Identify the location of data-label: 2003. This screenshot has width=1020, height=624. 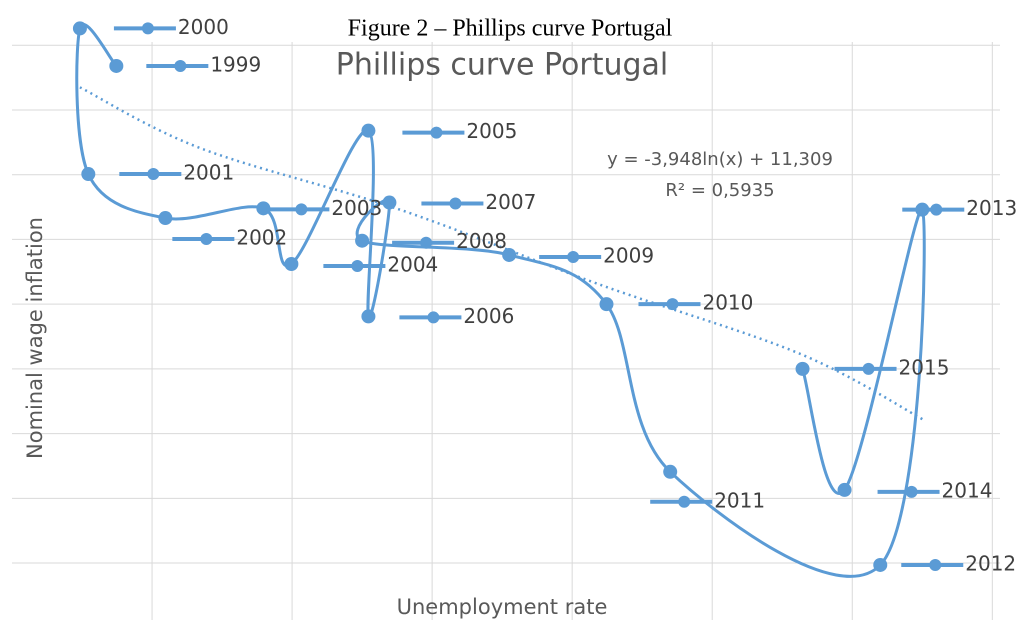
(356, 208).